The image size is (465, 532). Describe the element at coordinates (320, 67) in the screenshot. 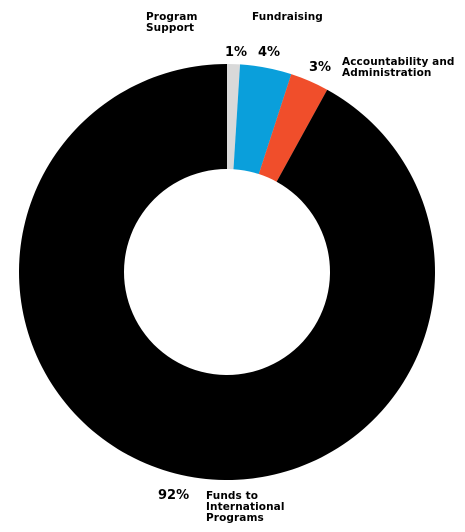

I see `value-accountability-administration: 3%` at that location.